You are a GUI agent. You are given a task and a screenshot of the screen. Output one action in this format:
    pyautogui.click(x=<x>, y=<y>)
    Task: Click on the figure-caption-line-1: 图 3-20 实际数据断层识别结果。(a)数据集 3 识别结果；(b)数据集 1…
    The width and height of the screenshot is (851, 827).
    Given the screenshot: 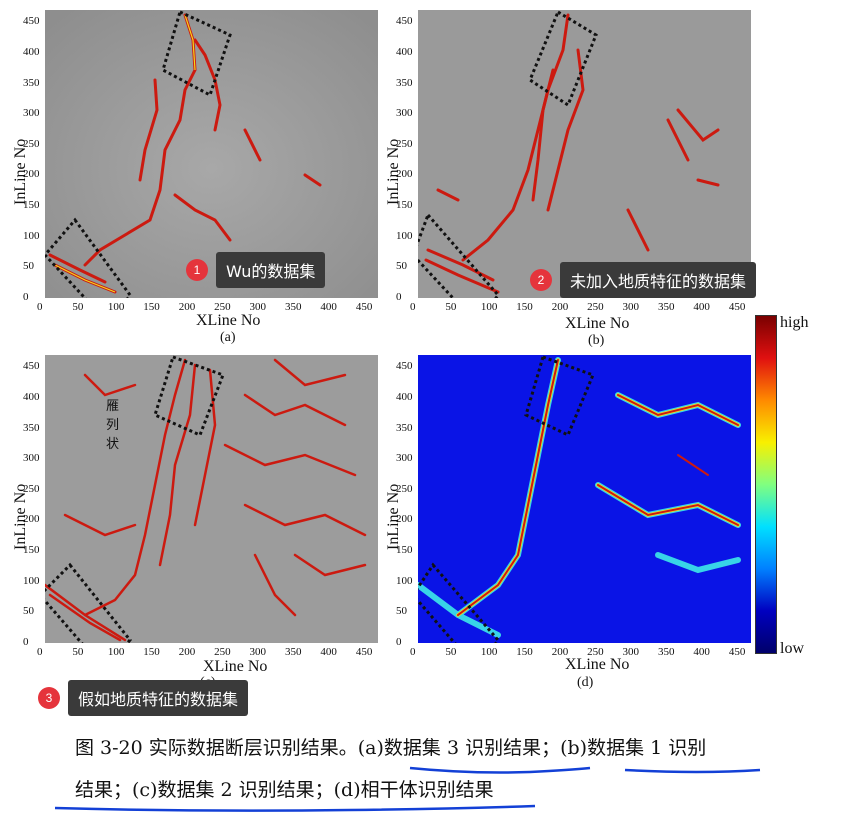 What is the action you would take?
    pyautogui.click(x=391, y=748)
    